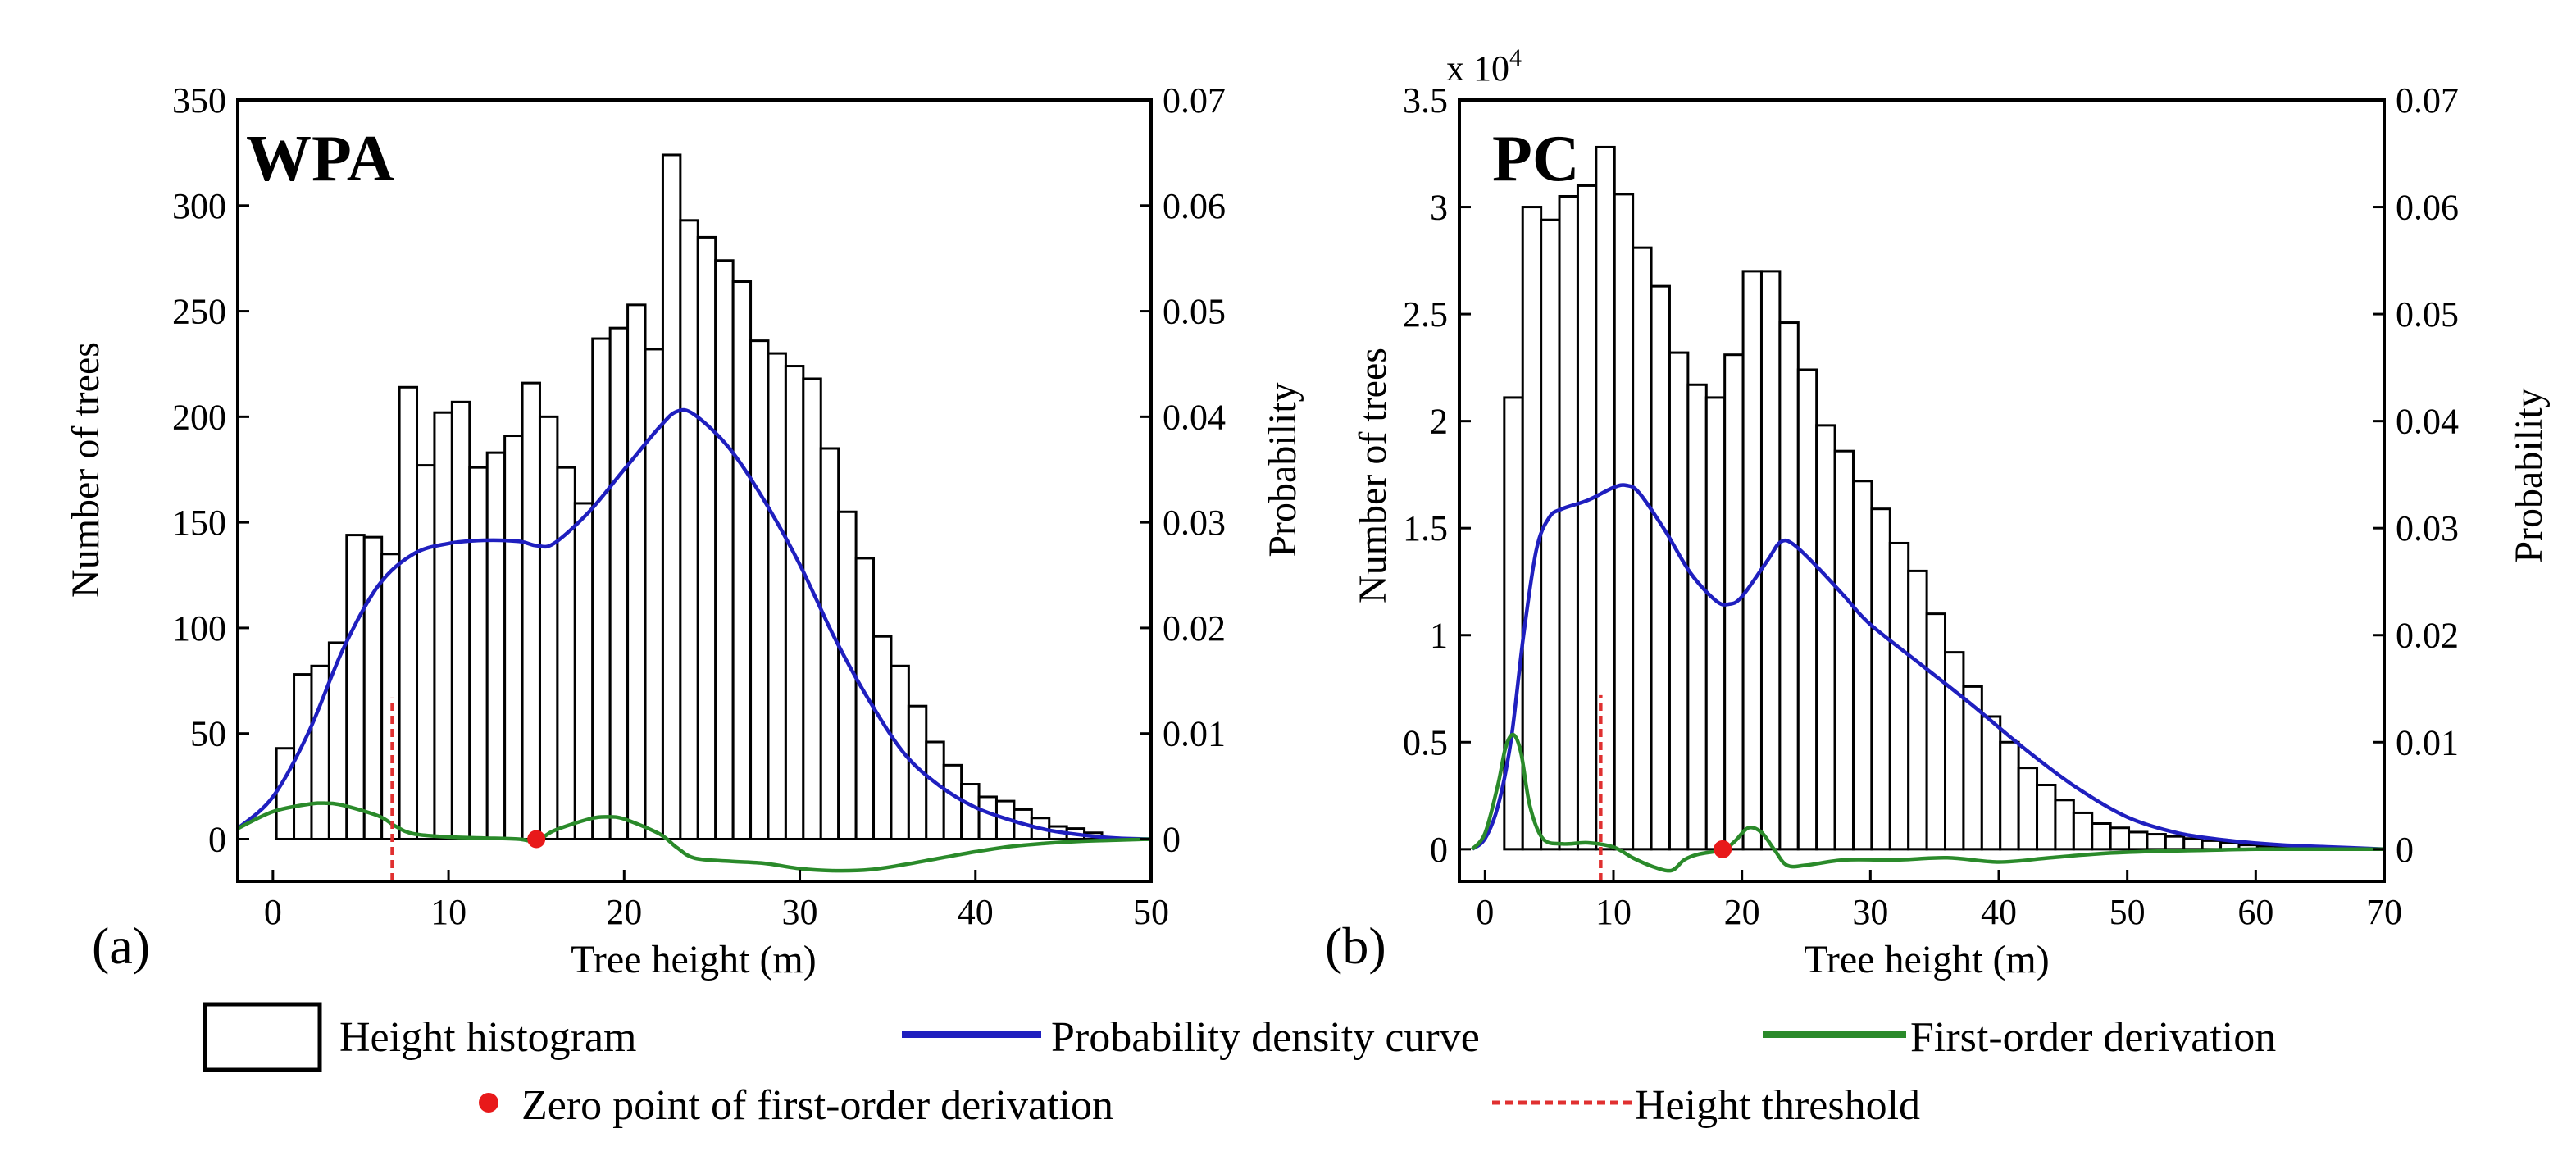  Describe the element at coordinates (1484, 66) in the screenshot. I see `panel-b-y-multiplier: x 104` at that location.